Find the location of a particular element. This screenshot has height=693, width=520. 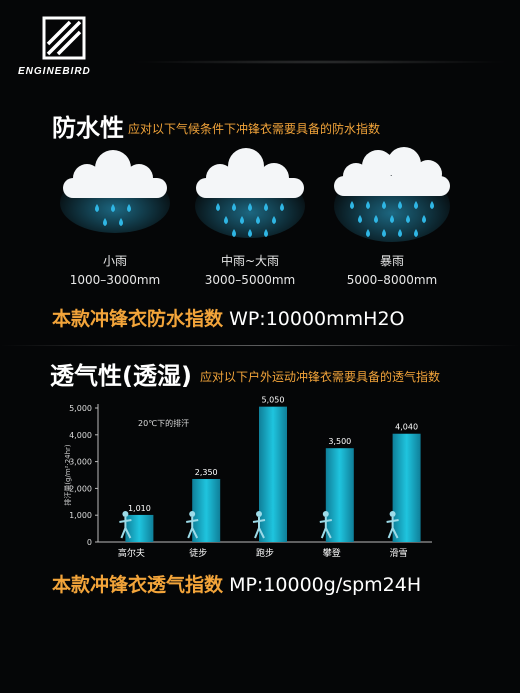

rain-level-name: 中雨~大雨 is located at coordinates (250, 261).